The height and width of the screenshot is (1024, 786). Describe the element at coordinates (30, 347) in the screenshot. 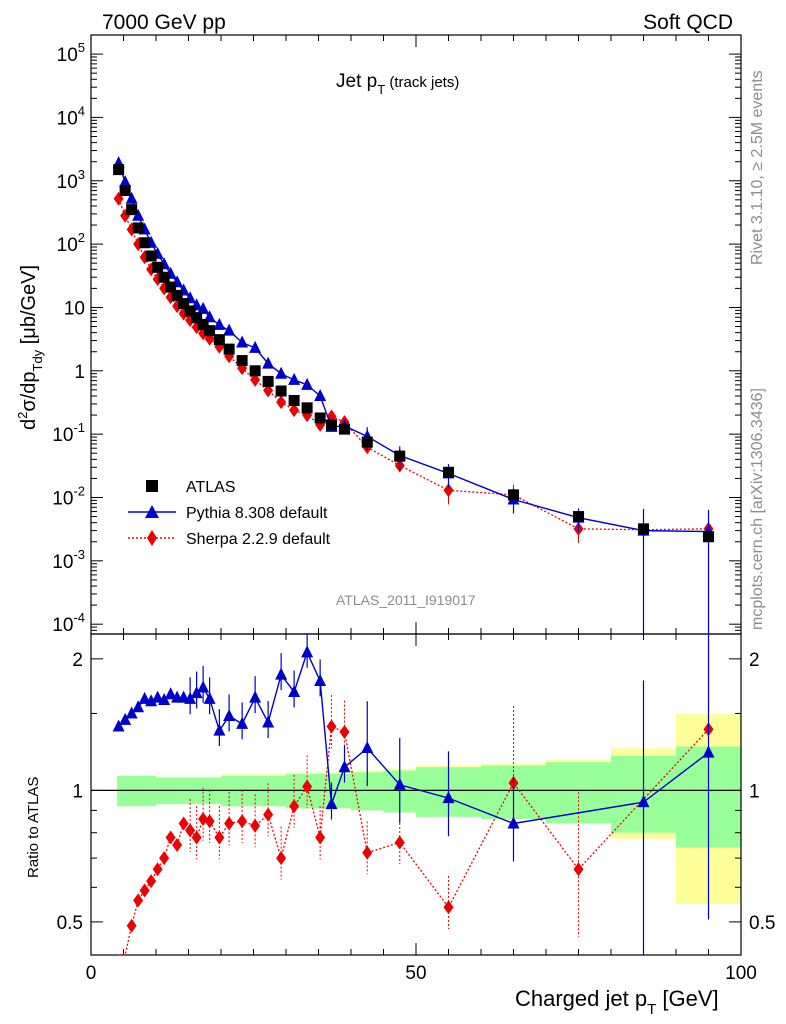

I see `y-axis-label-main: d2σ/dpTdy [μb/GeV]` at that location.